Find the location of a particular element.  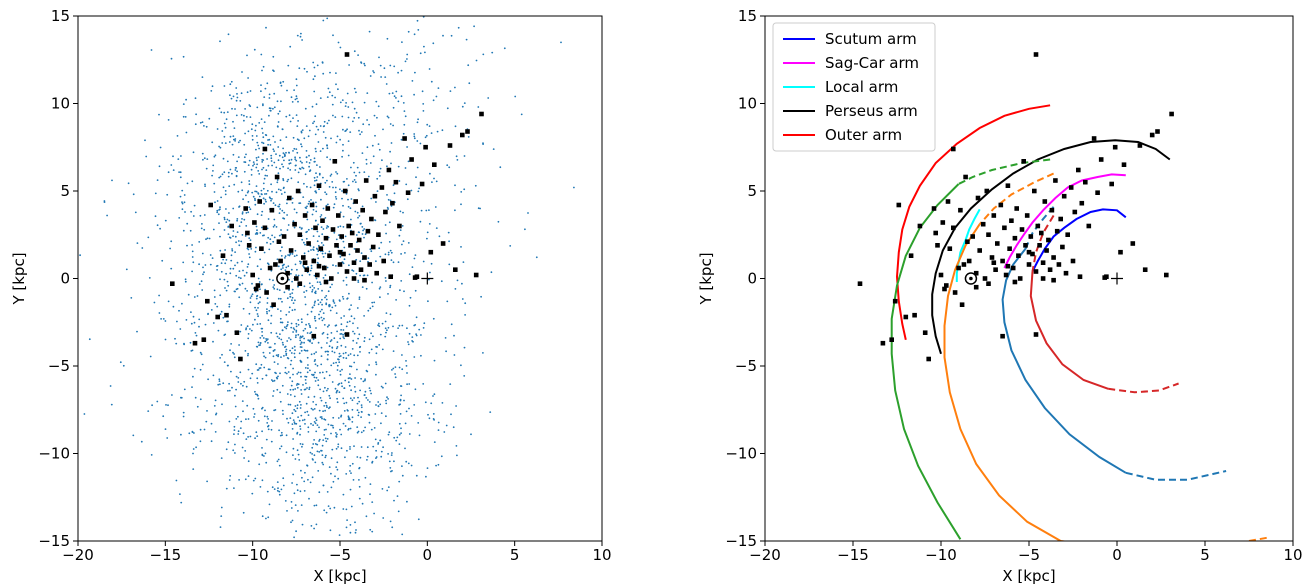

x-tick-label: −10 is located at coordinates (253, 555).